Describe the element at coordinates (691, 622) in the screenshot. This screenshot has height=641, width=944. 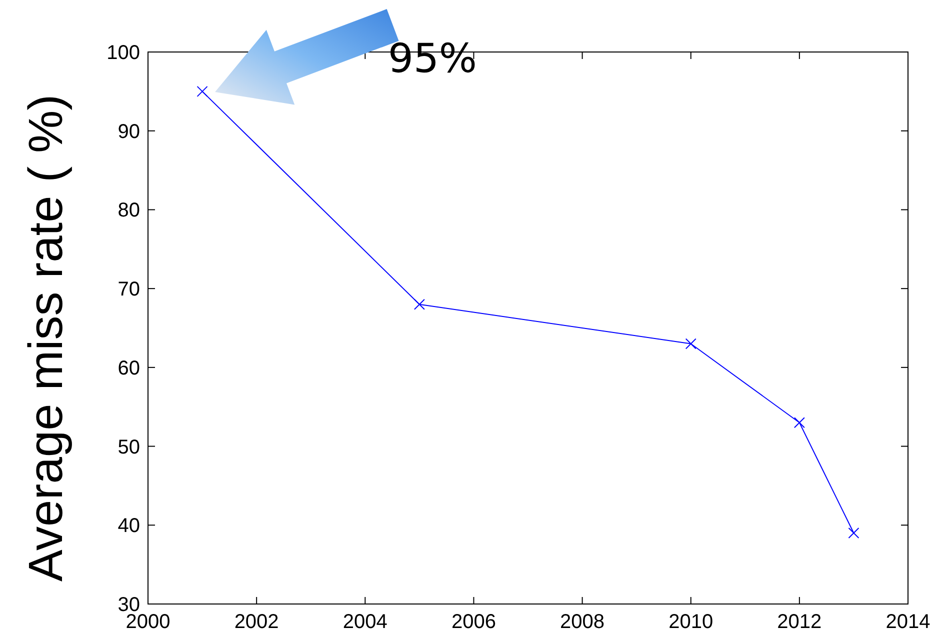
I see `x-tick-label: 2010` at that location.